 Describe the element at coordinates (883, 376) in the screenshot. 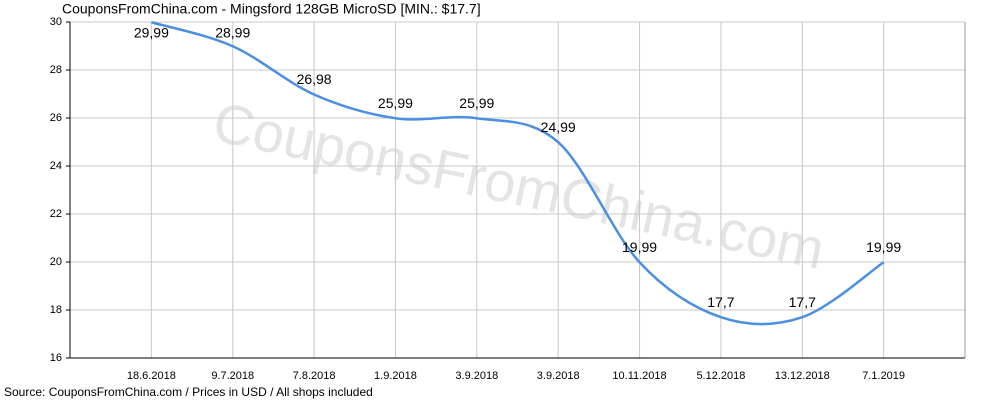

I see `x-tick-label: 7.1.2019` at that location.